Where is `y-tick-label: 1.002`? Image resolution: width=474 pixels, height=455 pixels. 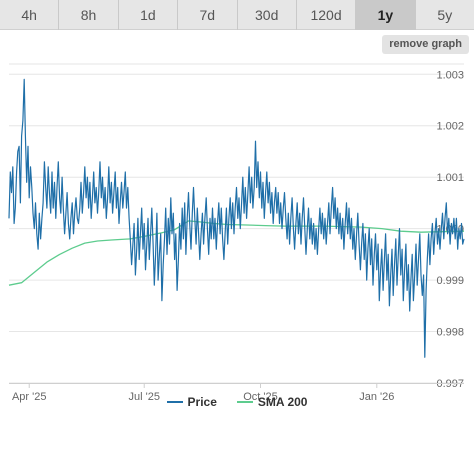
y-tick-label: 1.002 is located at coordinates (450, 127).